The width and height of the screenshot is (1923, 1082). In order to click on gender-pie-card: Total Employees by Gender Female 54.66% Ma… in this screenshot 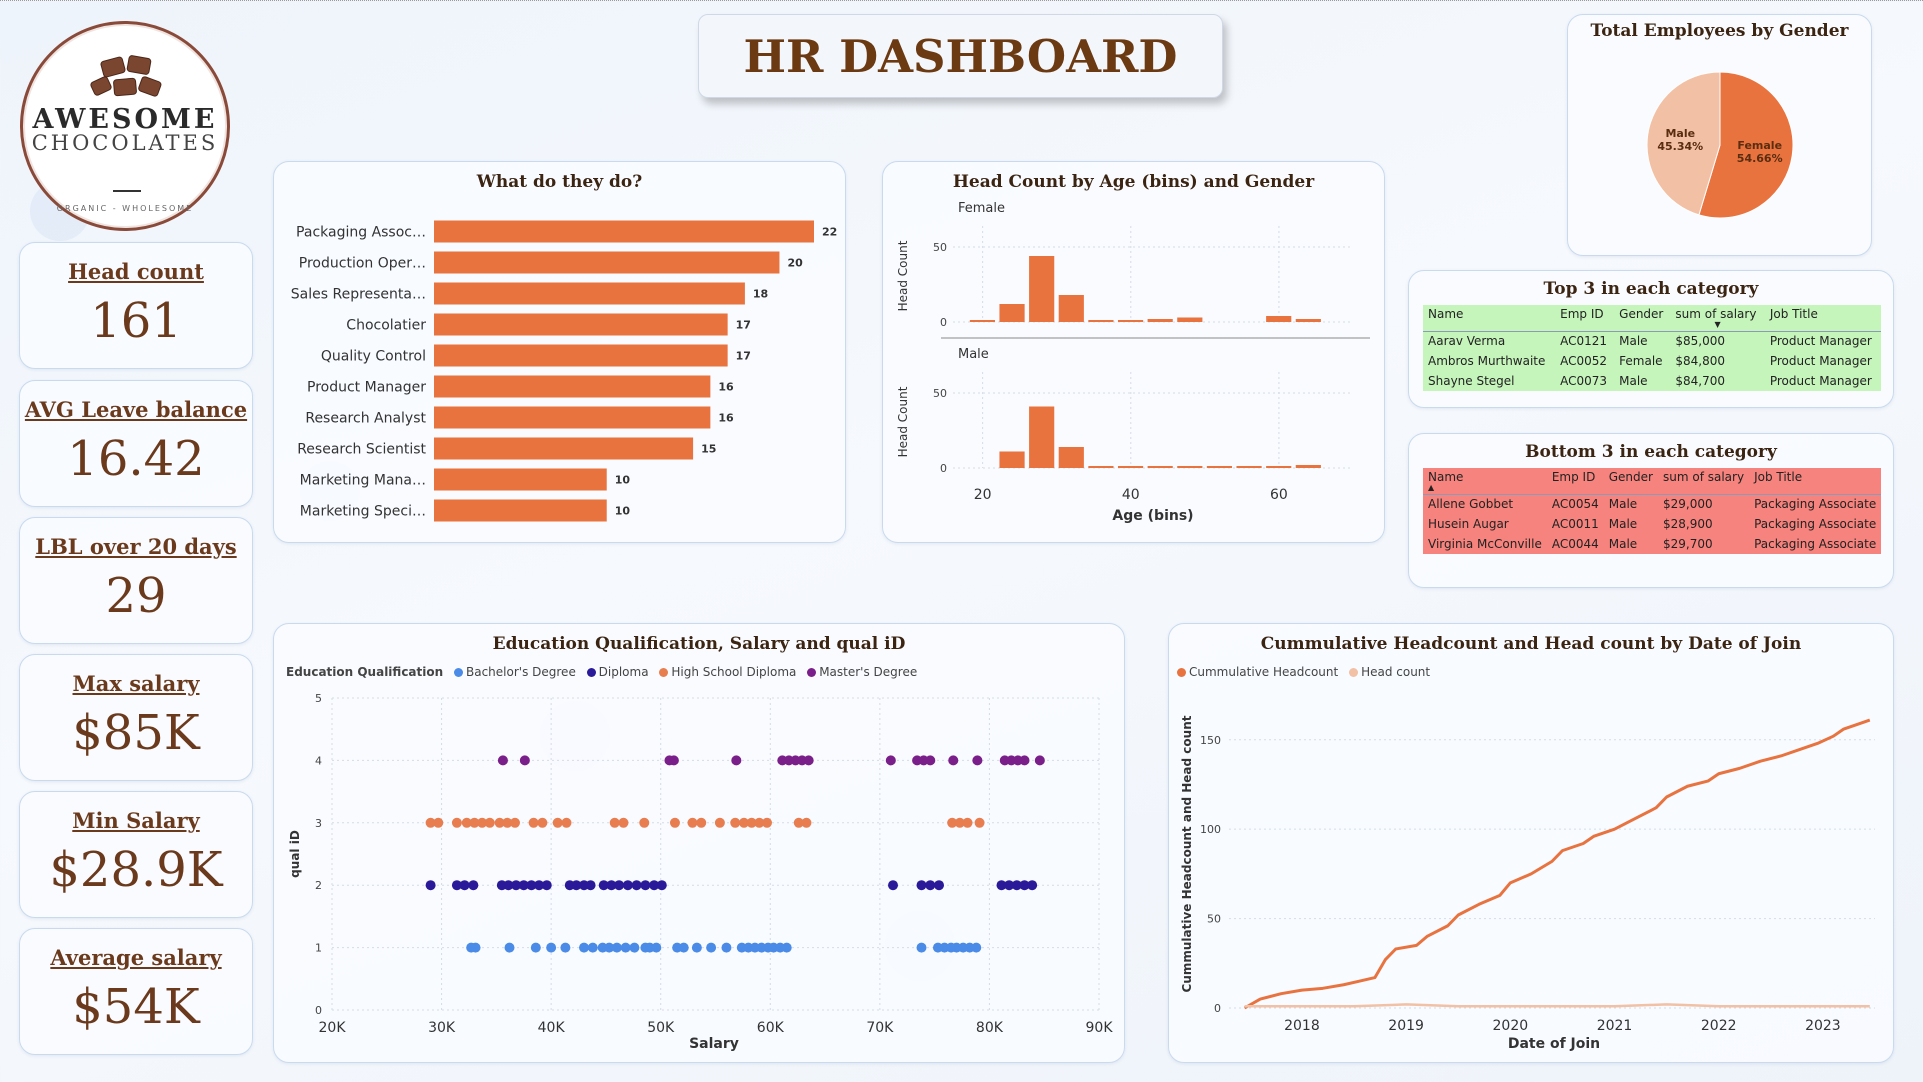, I will do `click(1719, 135)`.